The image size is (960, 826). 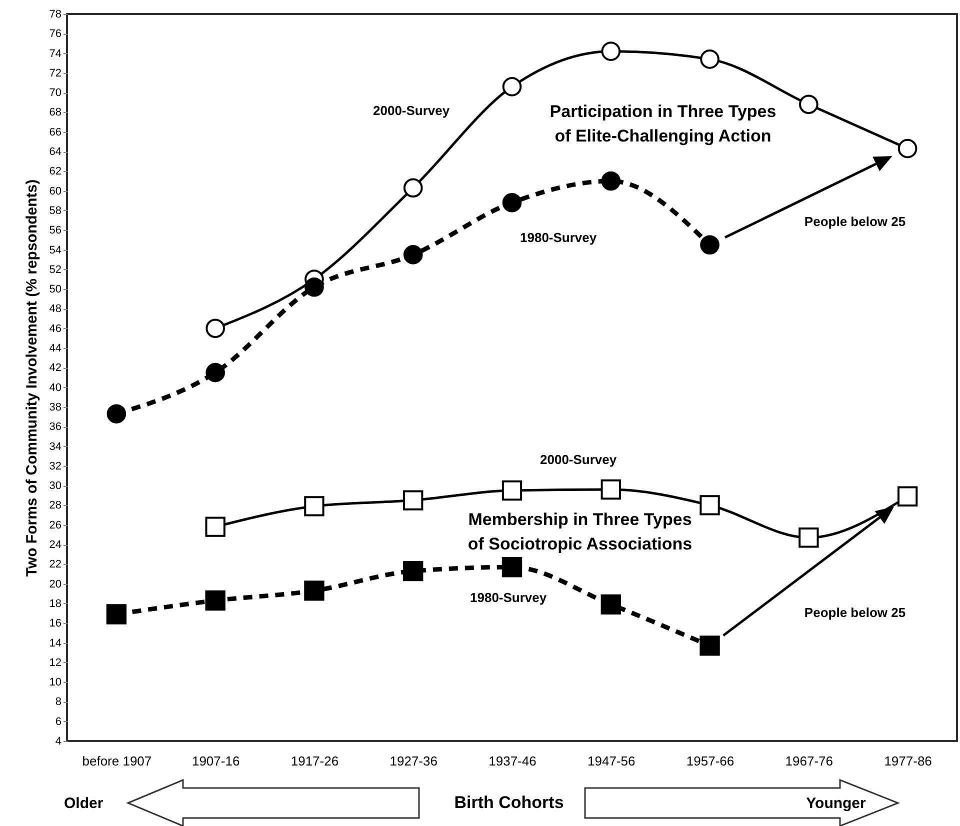 What do you see at coordinates (55, 682) in the screenshot?
I see `y-tick-label: 10` at bounding box center [55, 682].